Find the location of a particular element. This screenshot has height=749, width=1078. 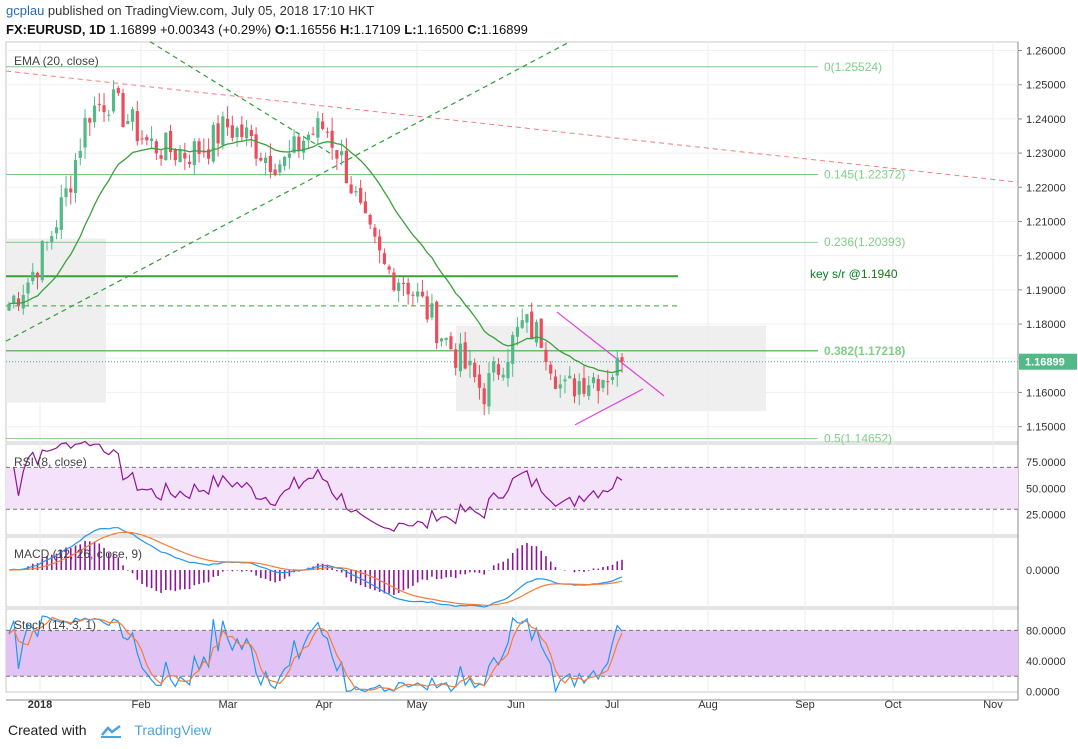

stoch-band is located at coordinates (512, 653).